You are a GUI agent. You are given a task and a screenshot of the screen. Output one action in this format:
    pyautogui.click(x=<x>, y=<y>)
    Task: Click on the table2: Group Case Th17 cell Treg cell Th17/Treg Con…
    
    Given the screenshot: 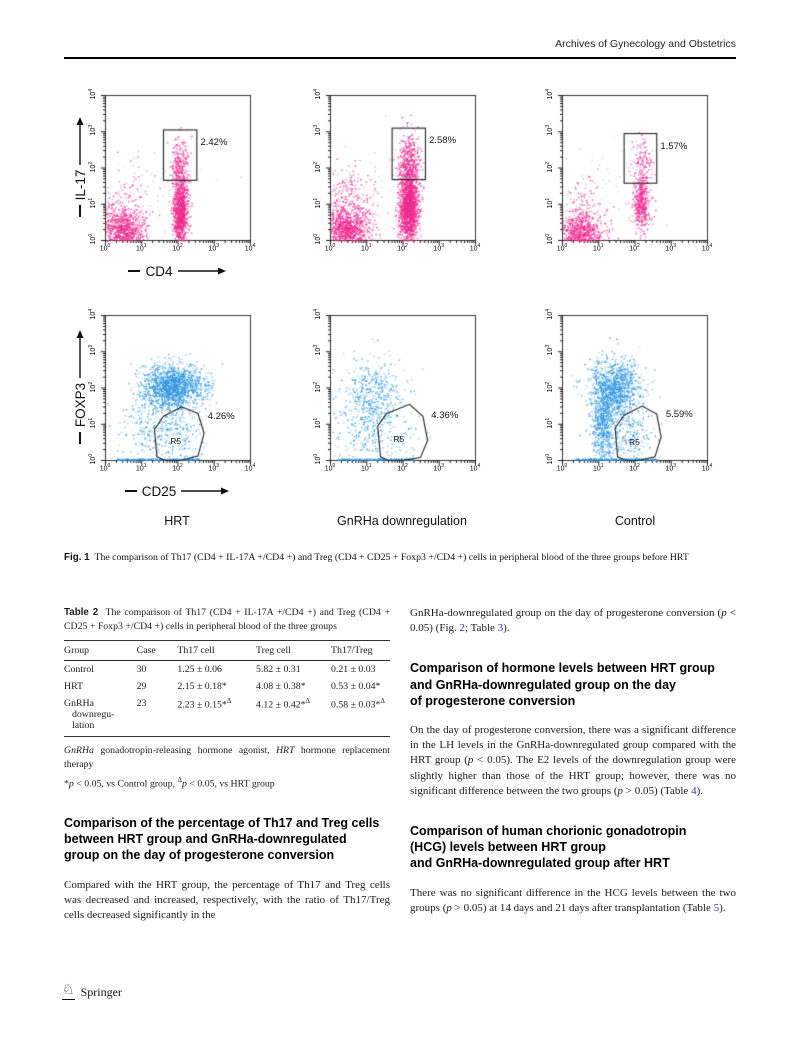 What is the action you would take?
    pyautogui.click(x=227, y=689)
    